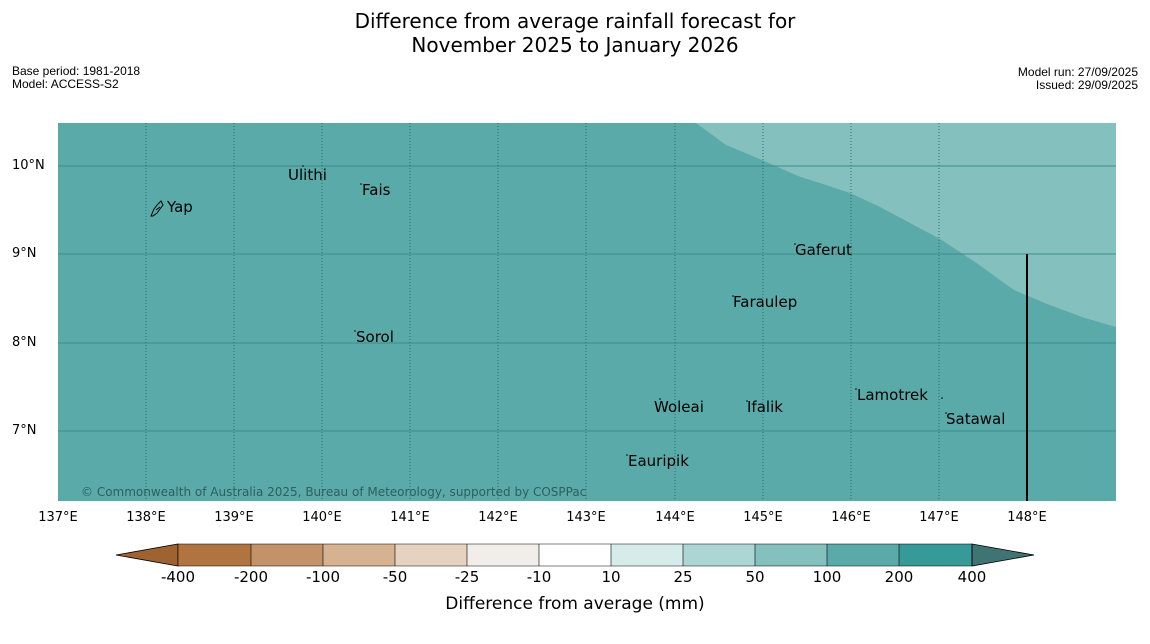  Describe the element at coordinates (180, 207) in the screenshot. I see `place-label-yap: Yap` at that location.